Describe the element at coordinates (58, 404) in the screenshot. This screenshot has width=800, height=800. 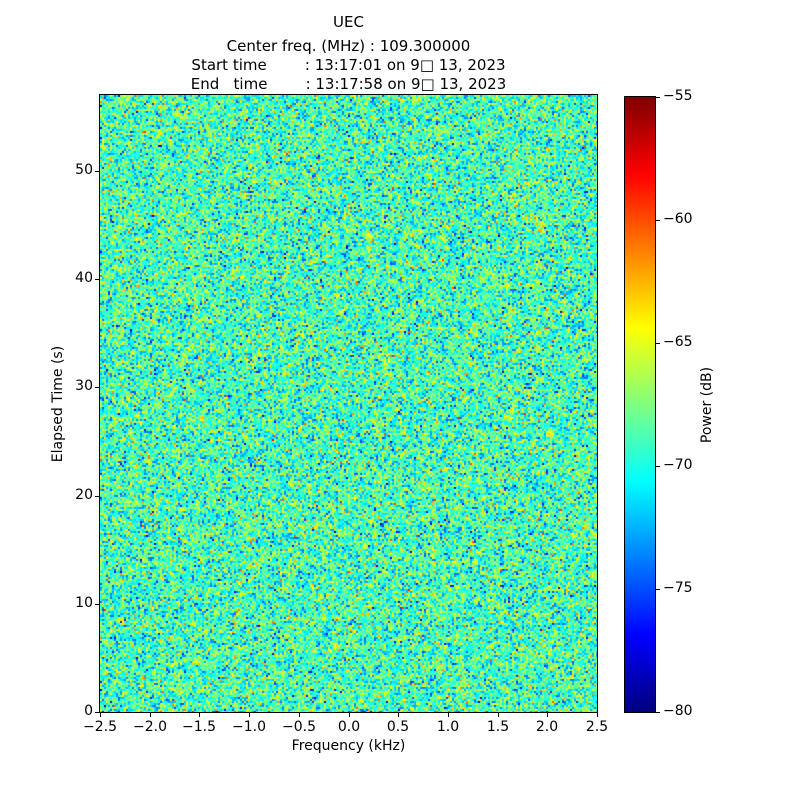
I see `y-axis-label: Elapsed Time (s)` at that location.